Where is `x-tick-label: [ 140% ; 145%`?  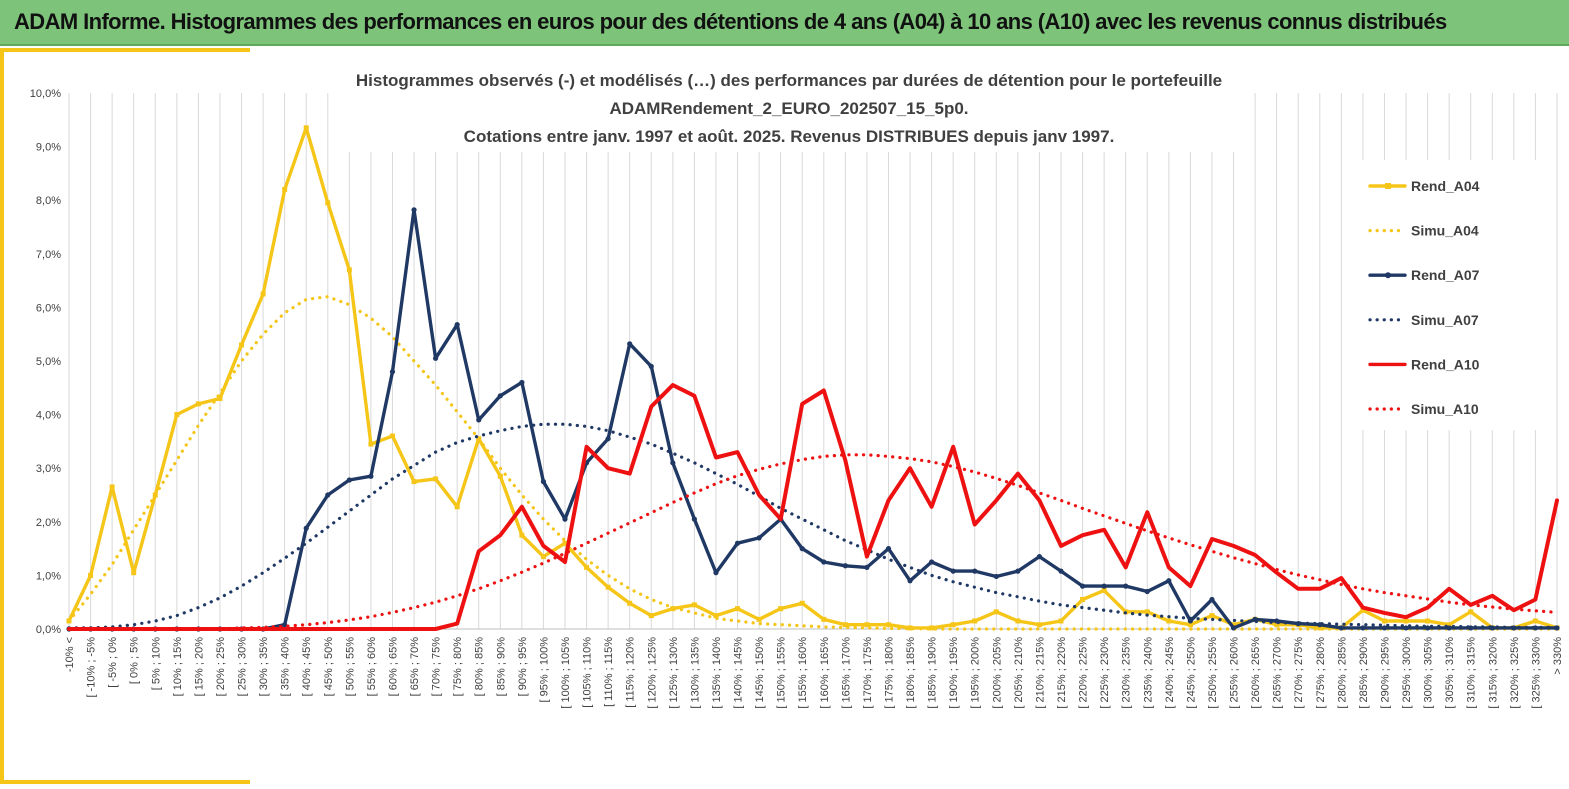 x-tick-label: [ 140% ; 145% is located at coordinates (739, 673).